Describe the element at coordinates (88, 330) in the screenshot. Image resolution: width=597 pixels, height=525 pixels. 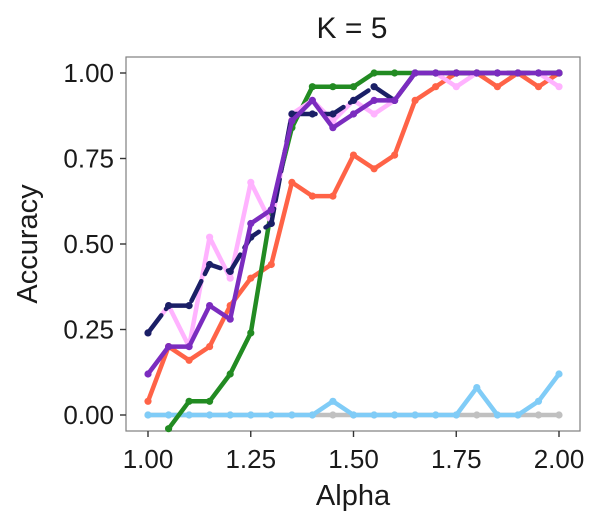
I see `y-tick-label: 0.25` at that location.